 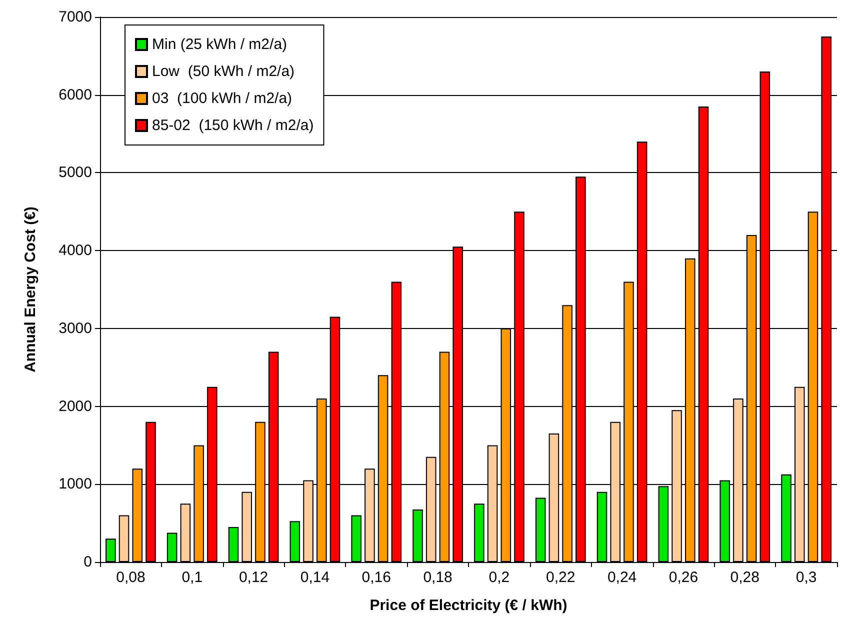 What do you see at coordinates (75, 406) in the screenshot?
I see `y-tick-label: 2000` at bounding box center [75, 406].